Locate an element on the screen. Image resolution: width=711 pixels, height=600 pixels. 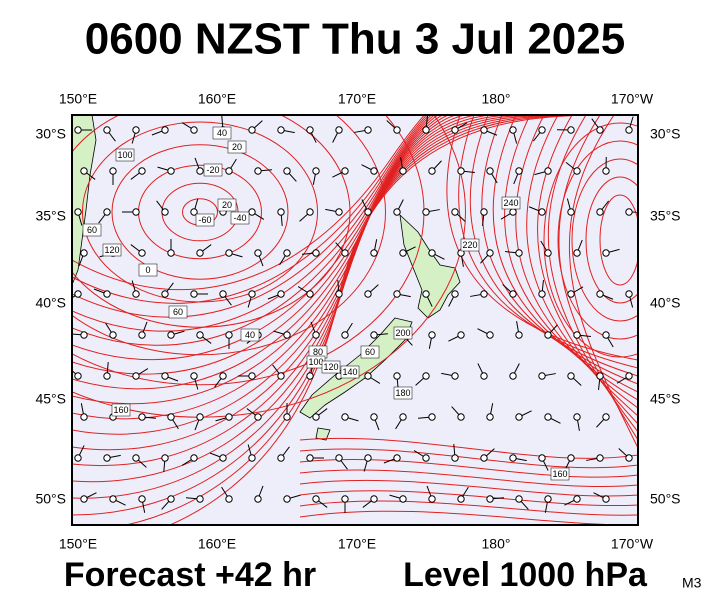
lon-label-top: 150°E is located at coordinates (78, 99).